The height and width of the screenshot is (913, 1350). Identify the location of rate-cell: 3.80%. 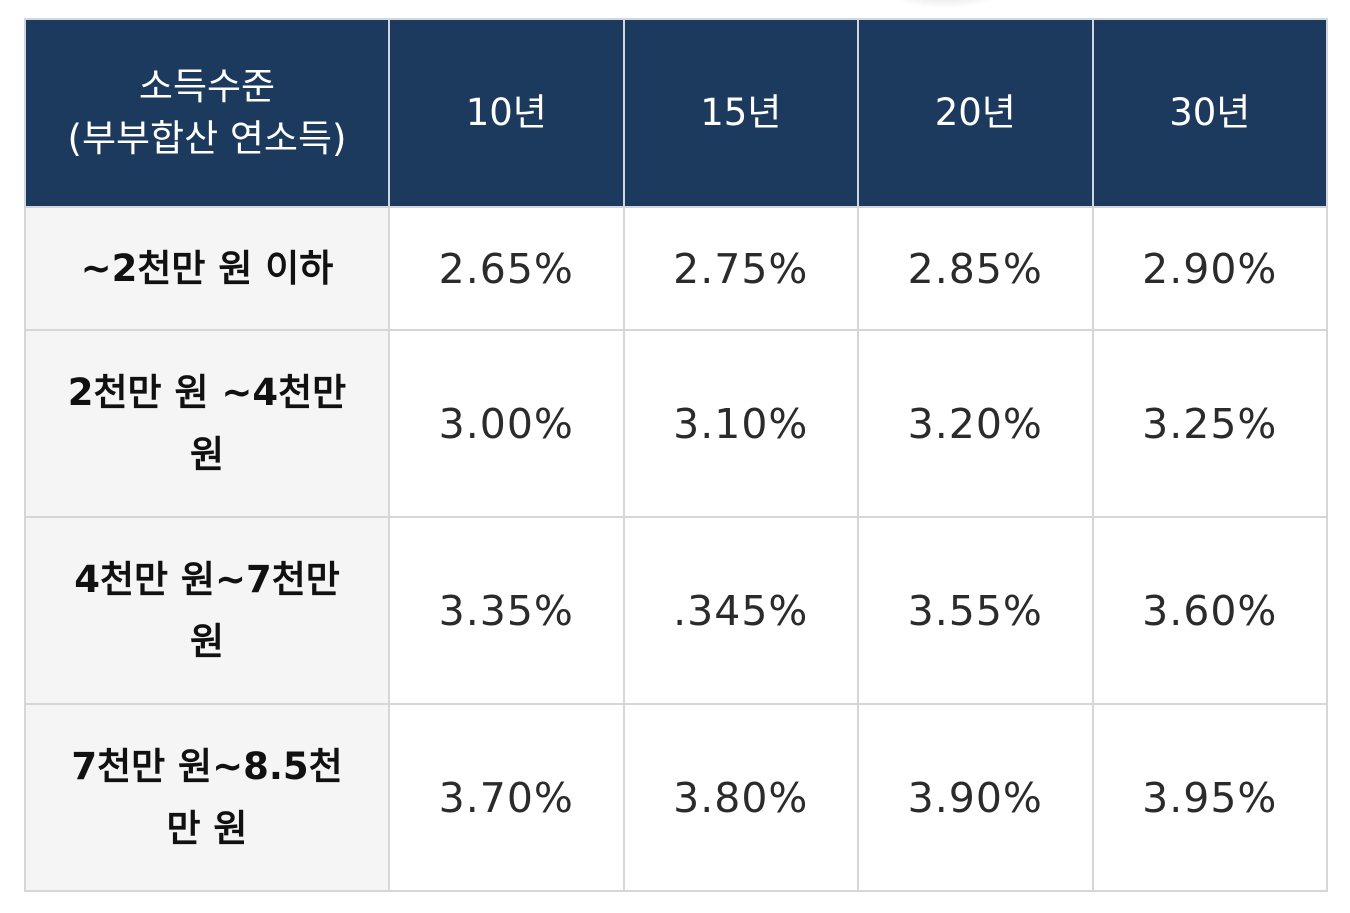
(740, 797).